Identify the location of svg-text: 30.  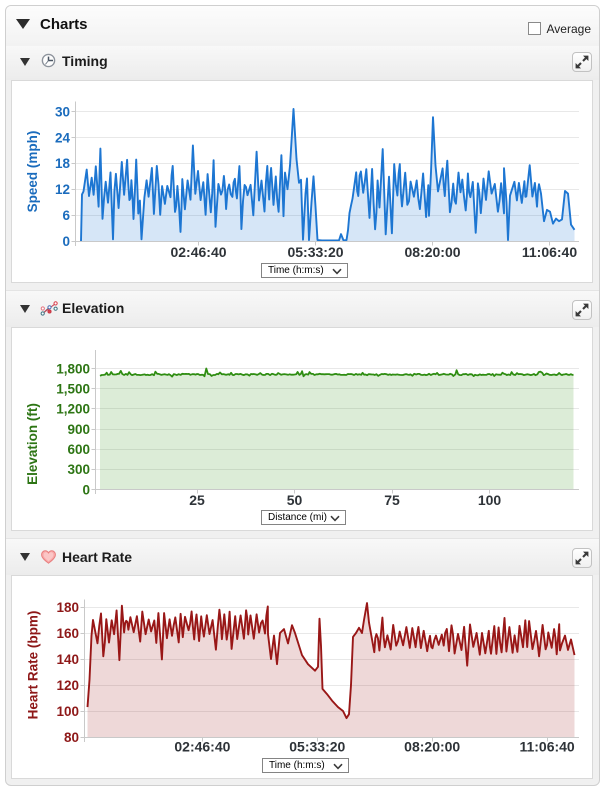
(62, 111).